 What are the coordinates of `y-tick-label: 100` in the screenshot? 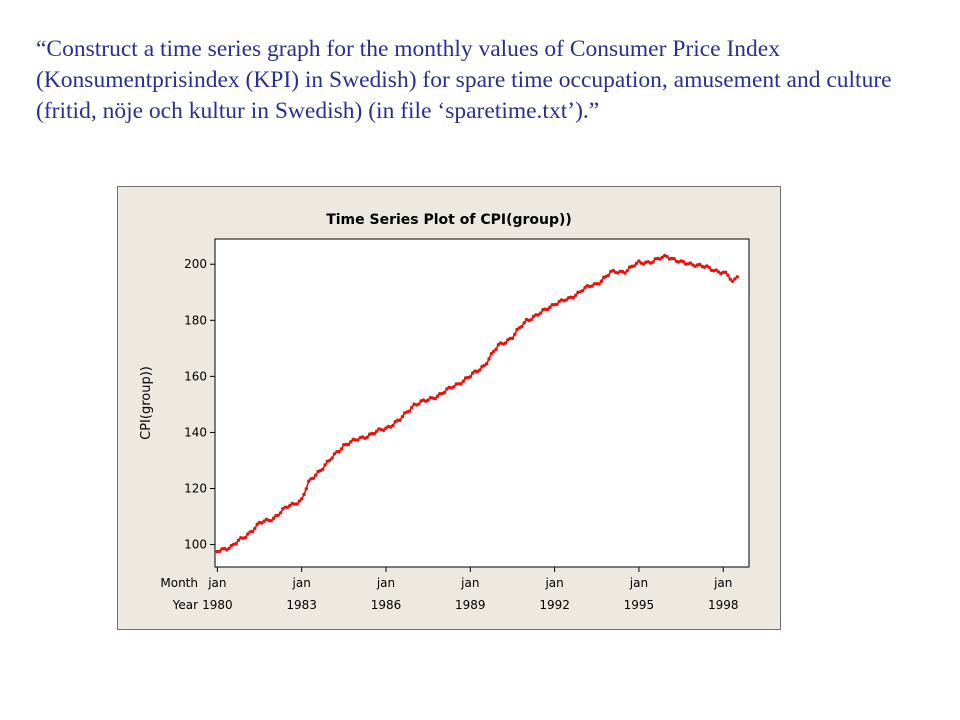 It's located at (195, 545).